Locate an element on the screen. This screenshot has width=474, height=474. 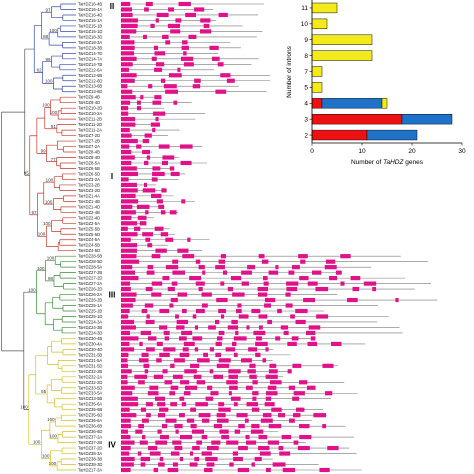
gene-label: TaHDZ3-2A is located at coordinates (89, 179).